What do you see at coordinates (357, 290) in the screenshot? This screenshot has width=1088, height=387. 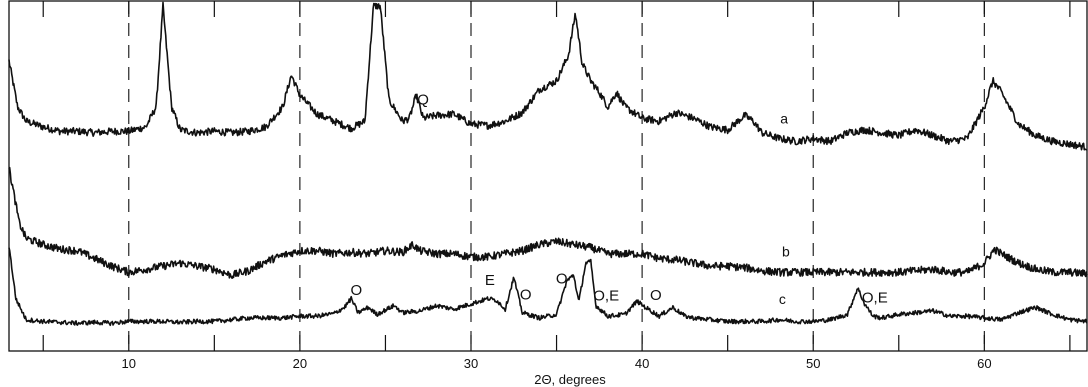 I see `peak-annotation-1: O` at bounding box center [357, 290].